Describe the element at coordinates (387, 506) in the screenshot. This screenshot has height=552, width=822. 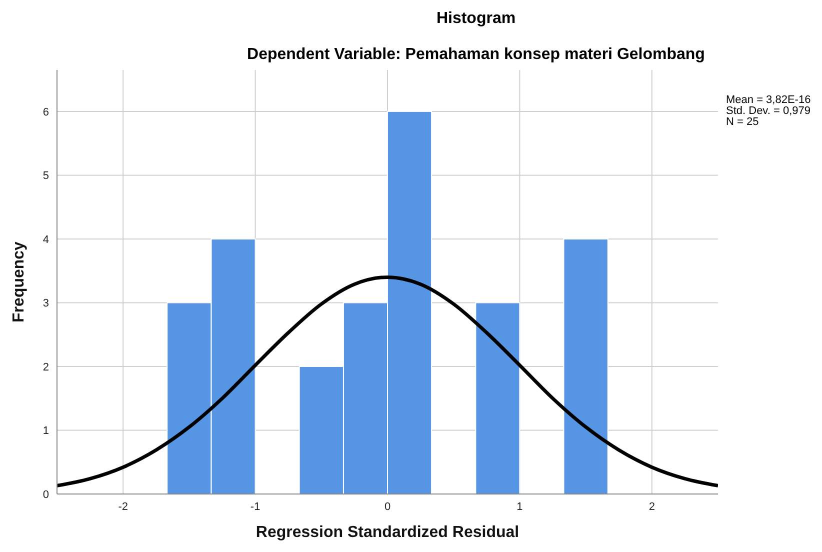
I see `x-tick-label: 0` at that location.